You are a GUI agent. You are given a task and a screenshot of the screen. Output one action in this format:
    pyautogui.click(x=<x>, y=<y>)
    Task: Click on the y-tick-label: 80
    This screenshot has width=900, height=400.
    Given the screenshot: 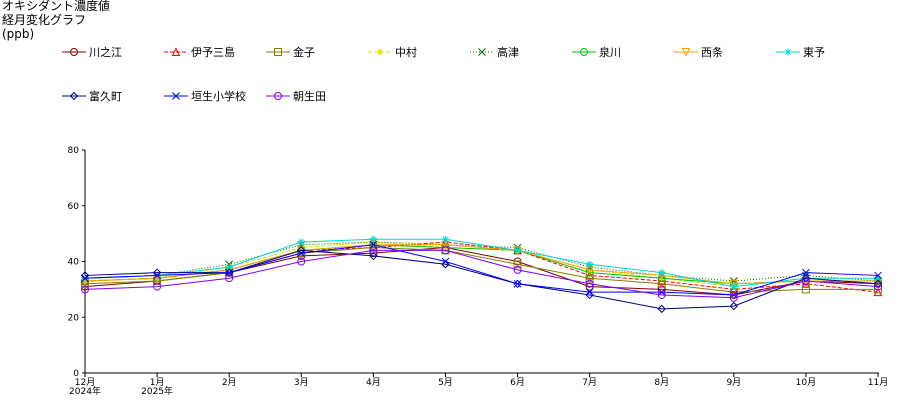 What is the action you would take?
    pyautogui.click(x=74, y=151)
    